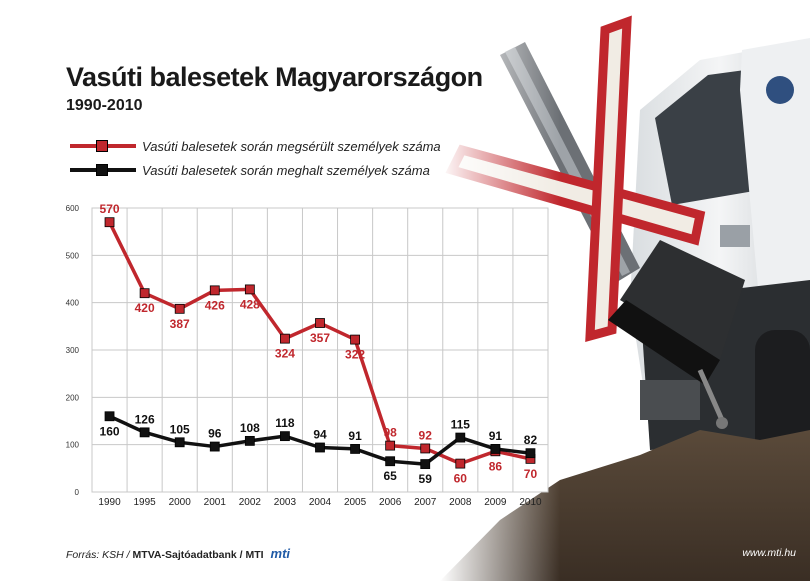  Describe the element at coordinates (180, 429) in the screenshot. I see `data-label-killed: 105` at that location.